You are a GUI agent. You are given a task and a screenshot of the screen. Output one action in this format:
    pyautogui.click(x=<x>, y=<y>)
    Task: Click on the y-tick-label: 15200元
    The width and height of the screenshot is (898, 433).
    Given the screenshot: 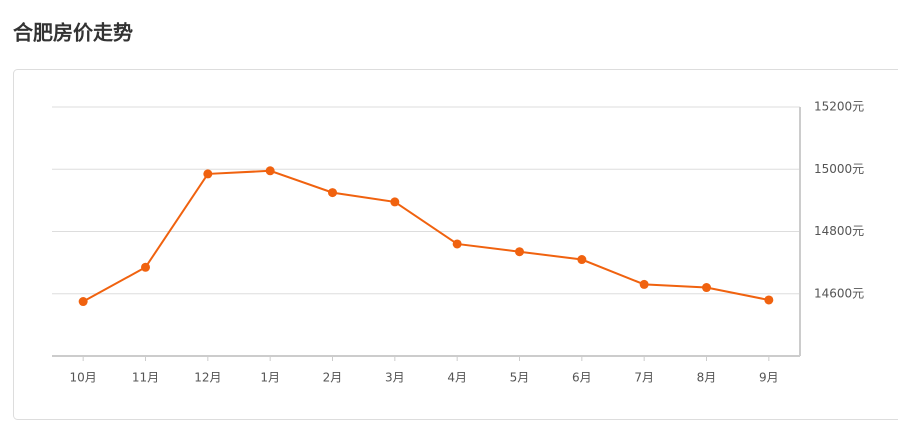 What is the action you would take?
    pyautogui.click(x=839, y=107)
    